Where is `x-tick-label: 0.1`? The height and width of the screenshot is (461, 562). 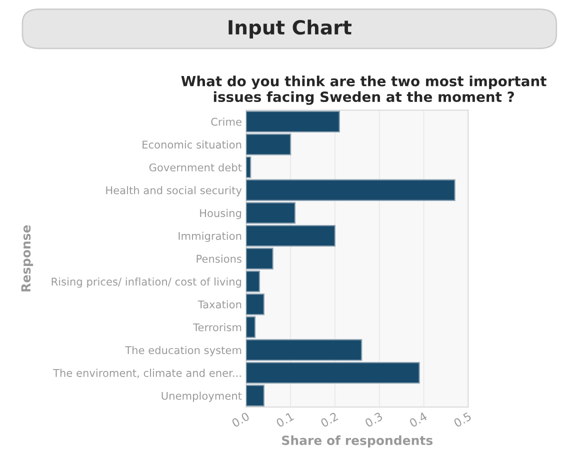
x-tick-label: 0.1 is located at coordinates (285, 420).